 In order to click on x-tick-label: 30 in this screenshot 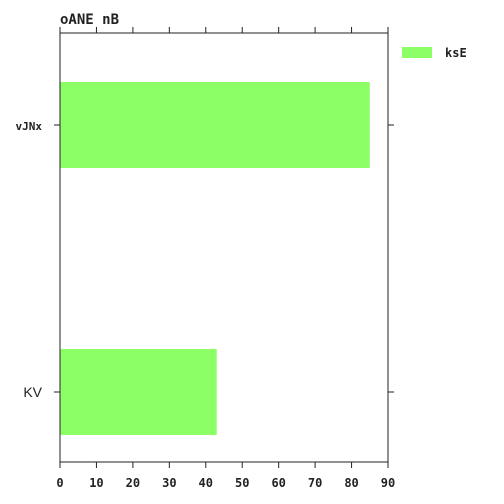, I will do `click(169, 483)`.